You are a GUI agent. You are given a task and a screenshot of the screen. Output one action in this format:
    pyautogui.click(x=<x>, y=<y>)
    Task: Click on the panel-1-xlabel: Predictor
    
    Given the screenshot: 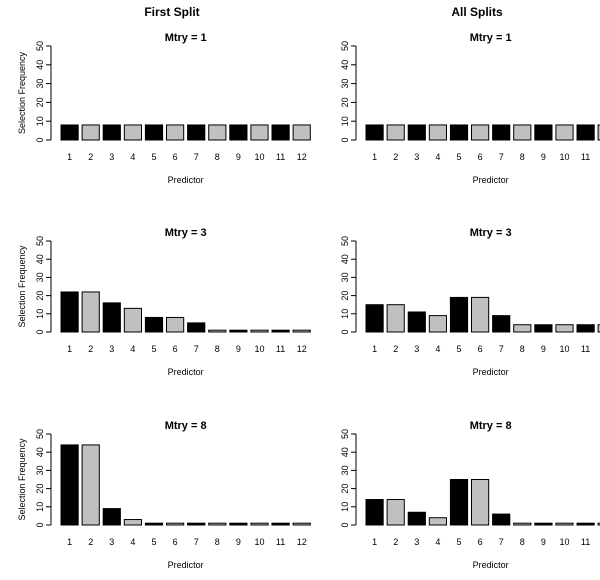 What is the action you would take?
    pyautogui.click(x=186, y=180)
    